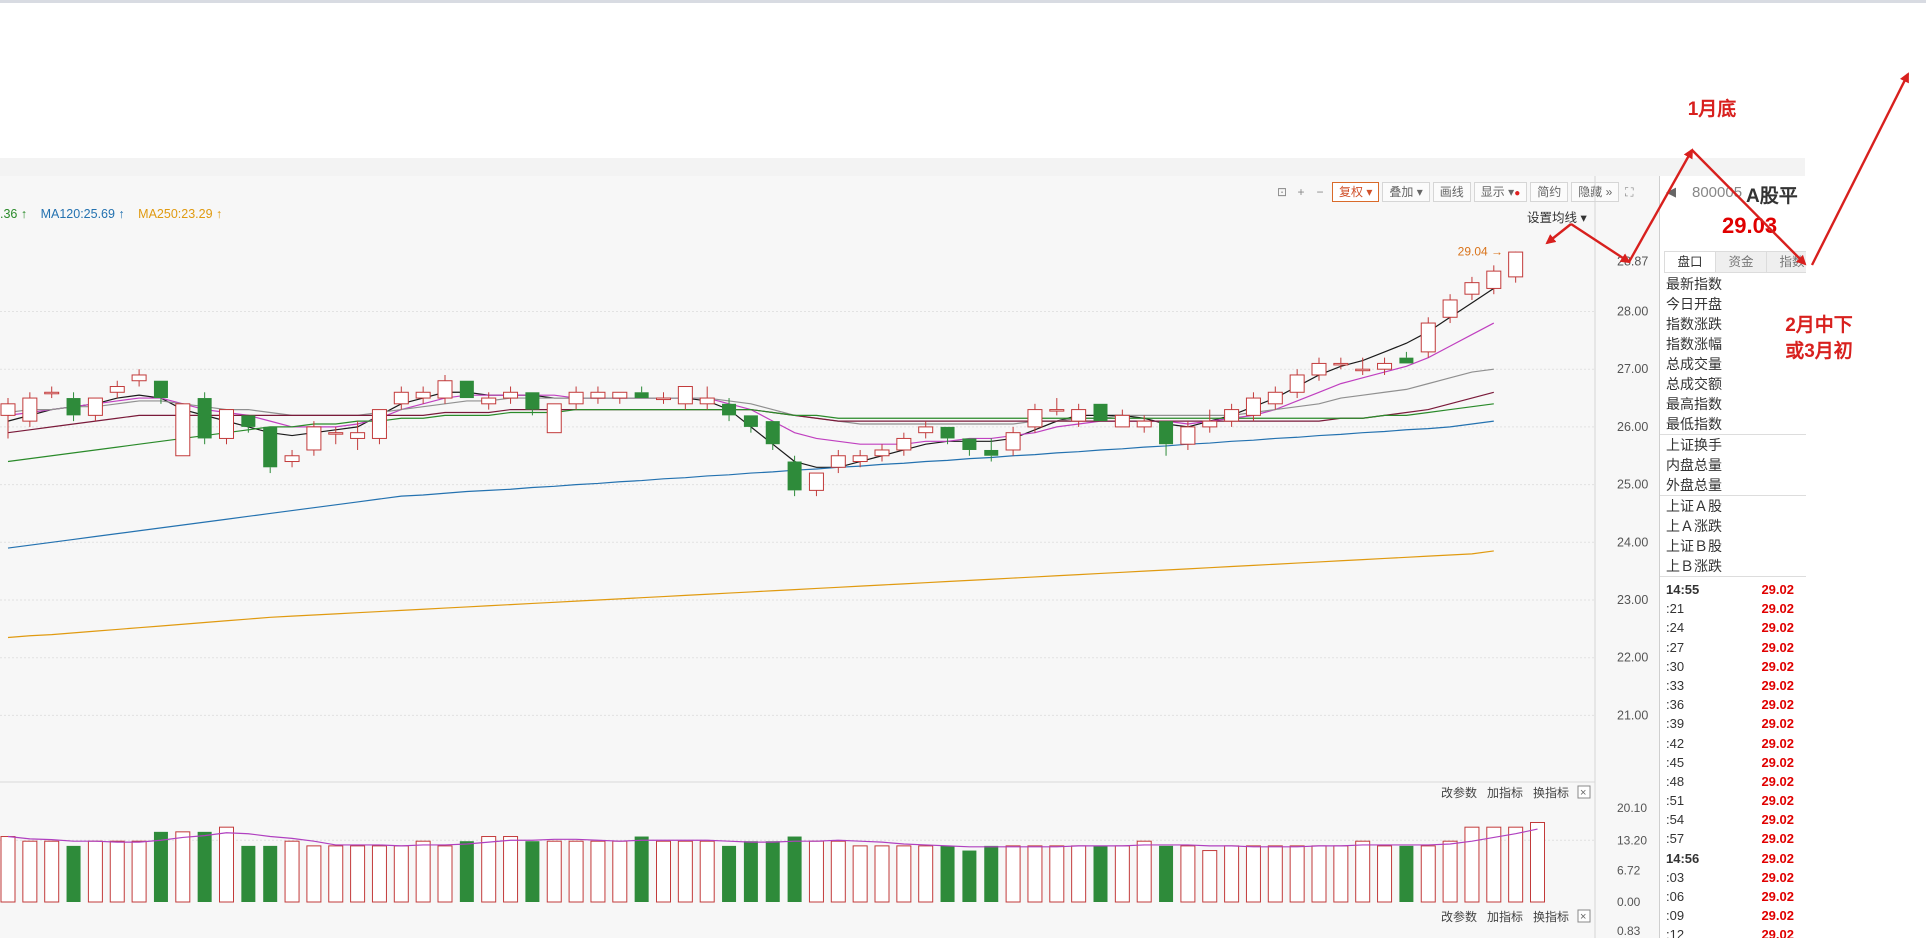  Describe the element at coordinates (1406, 192) in the screenshot. I see `overlay-button: 叠加 ▾` at that location.